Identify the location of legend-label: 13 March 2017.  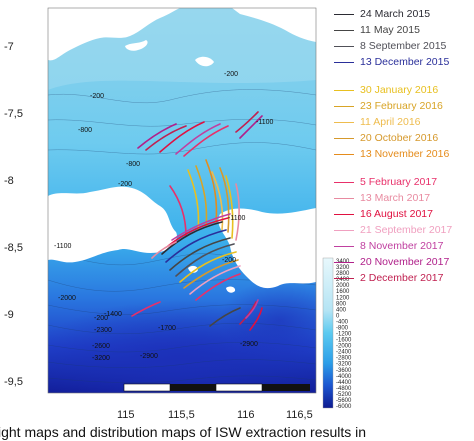
(395, 198).